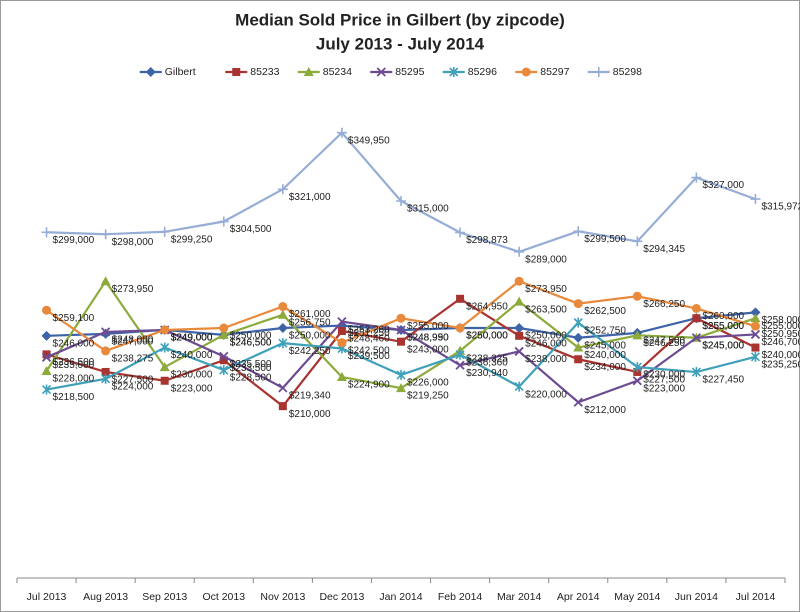 Image resolution: width=800 pixels, height=612 pixels. What do you see at coordinates (637, 597) in the screenshot?
I see `x-tick-label: May 2014` at bounding box center [637, 597].